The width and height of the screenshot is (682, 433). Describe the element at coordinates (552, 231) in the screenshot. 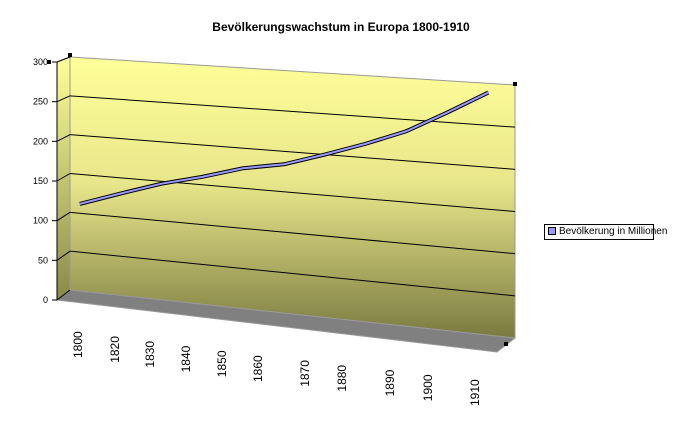

I see `legend-swatch` at that location.